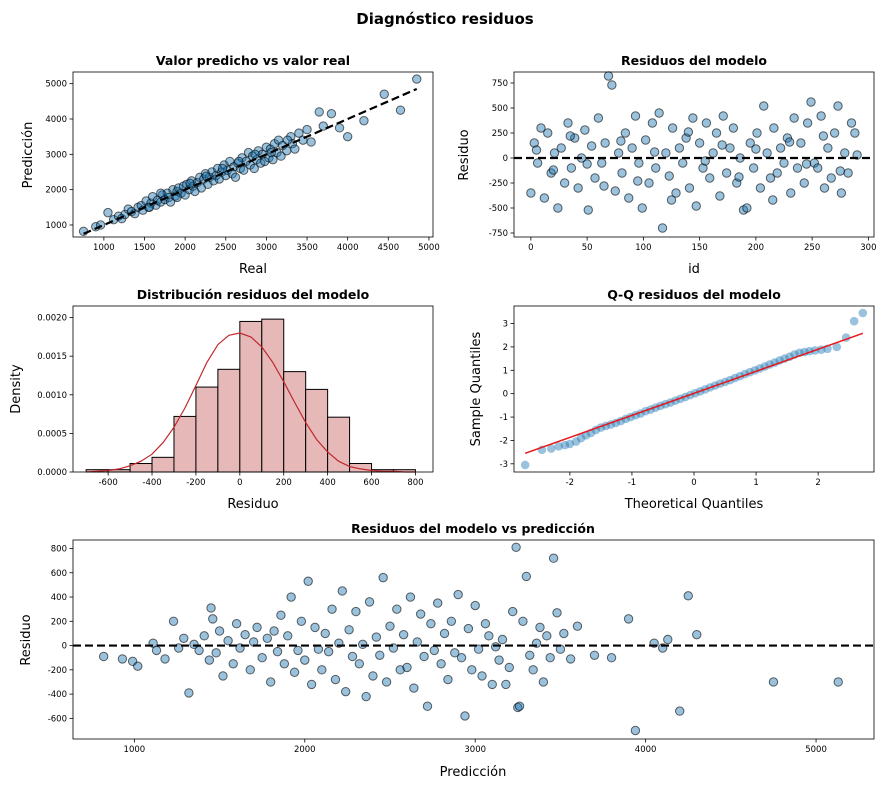  Describe the element at coordinates (694, 60) in the screenshot. I see `panel-title: Residuos del modelo` at that location.